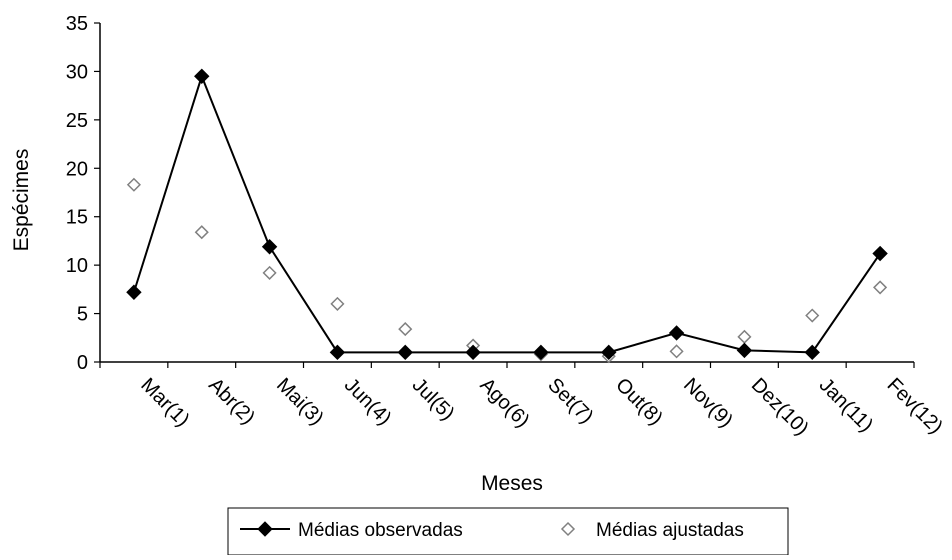 The height and width of the screenshot is (560, 952). I want to click on x-tick-label: Nov(9), so click(708, 403).